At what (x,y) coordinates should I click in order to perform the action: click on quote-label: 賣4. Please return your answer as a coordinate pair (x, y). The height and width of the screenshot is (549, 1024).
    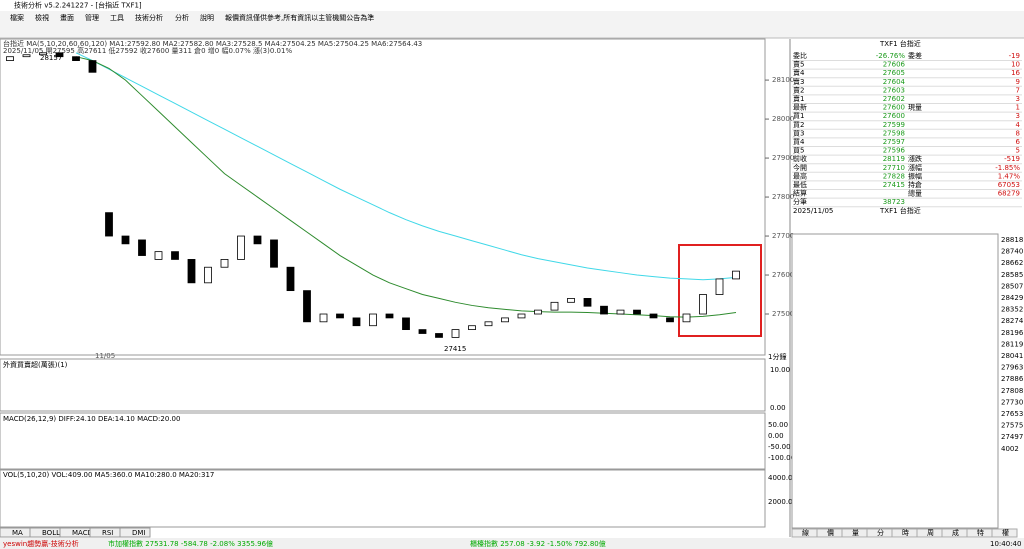
    Looking at the image, I should click on (799, 72).